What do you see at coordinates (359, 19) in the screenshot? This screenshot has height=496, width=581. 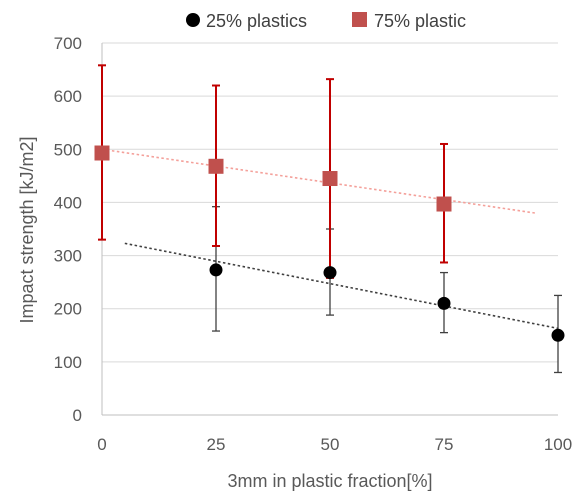 I see `legend-marker-square` at bounding box center [359, 19].